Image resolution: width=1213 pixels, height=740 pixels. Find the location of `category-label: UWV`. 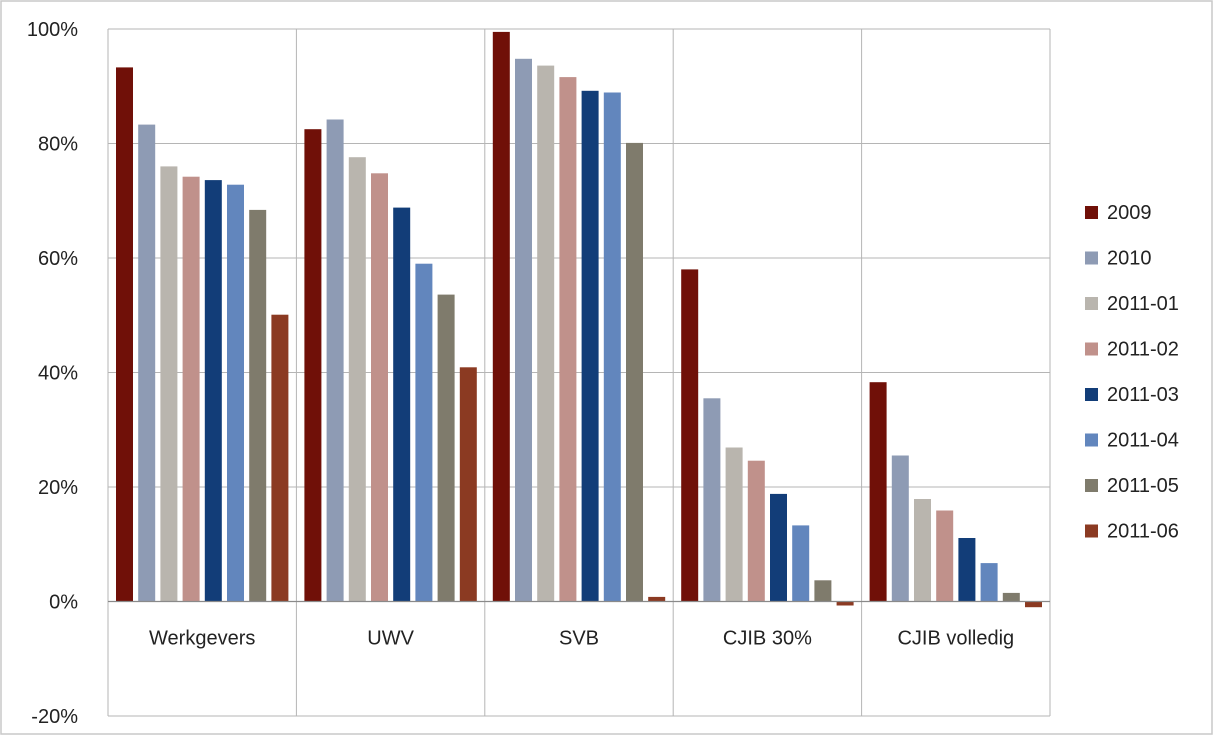

category-label: UWV is located at coordinates (390, 639).